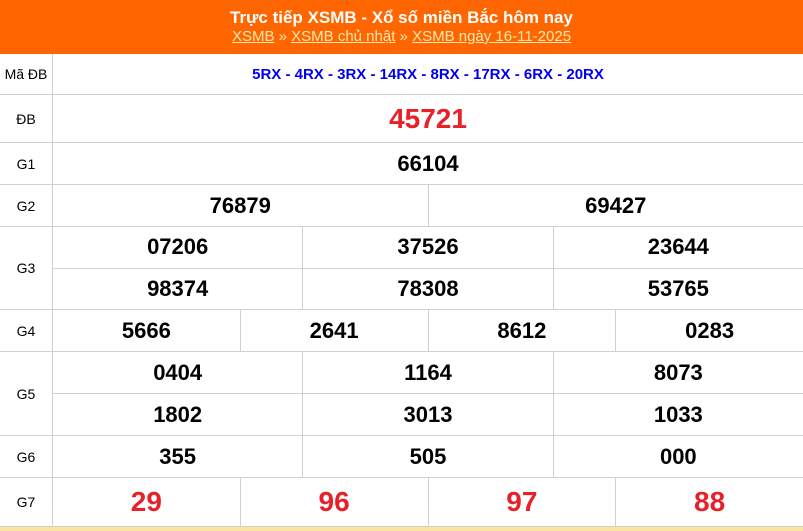  I want to click on breadcrumb-xsmb: XSMB, so click(253, 36).